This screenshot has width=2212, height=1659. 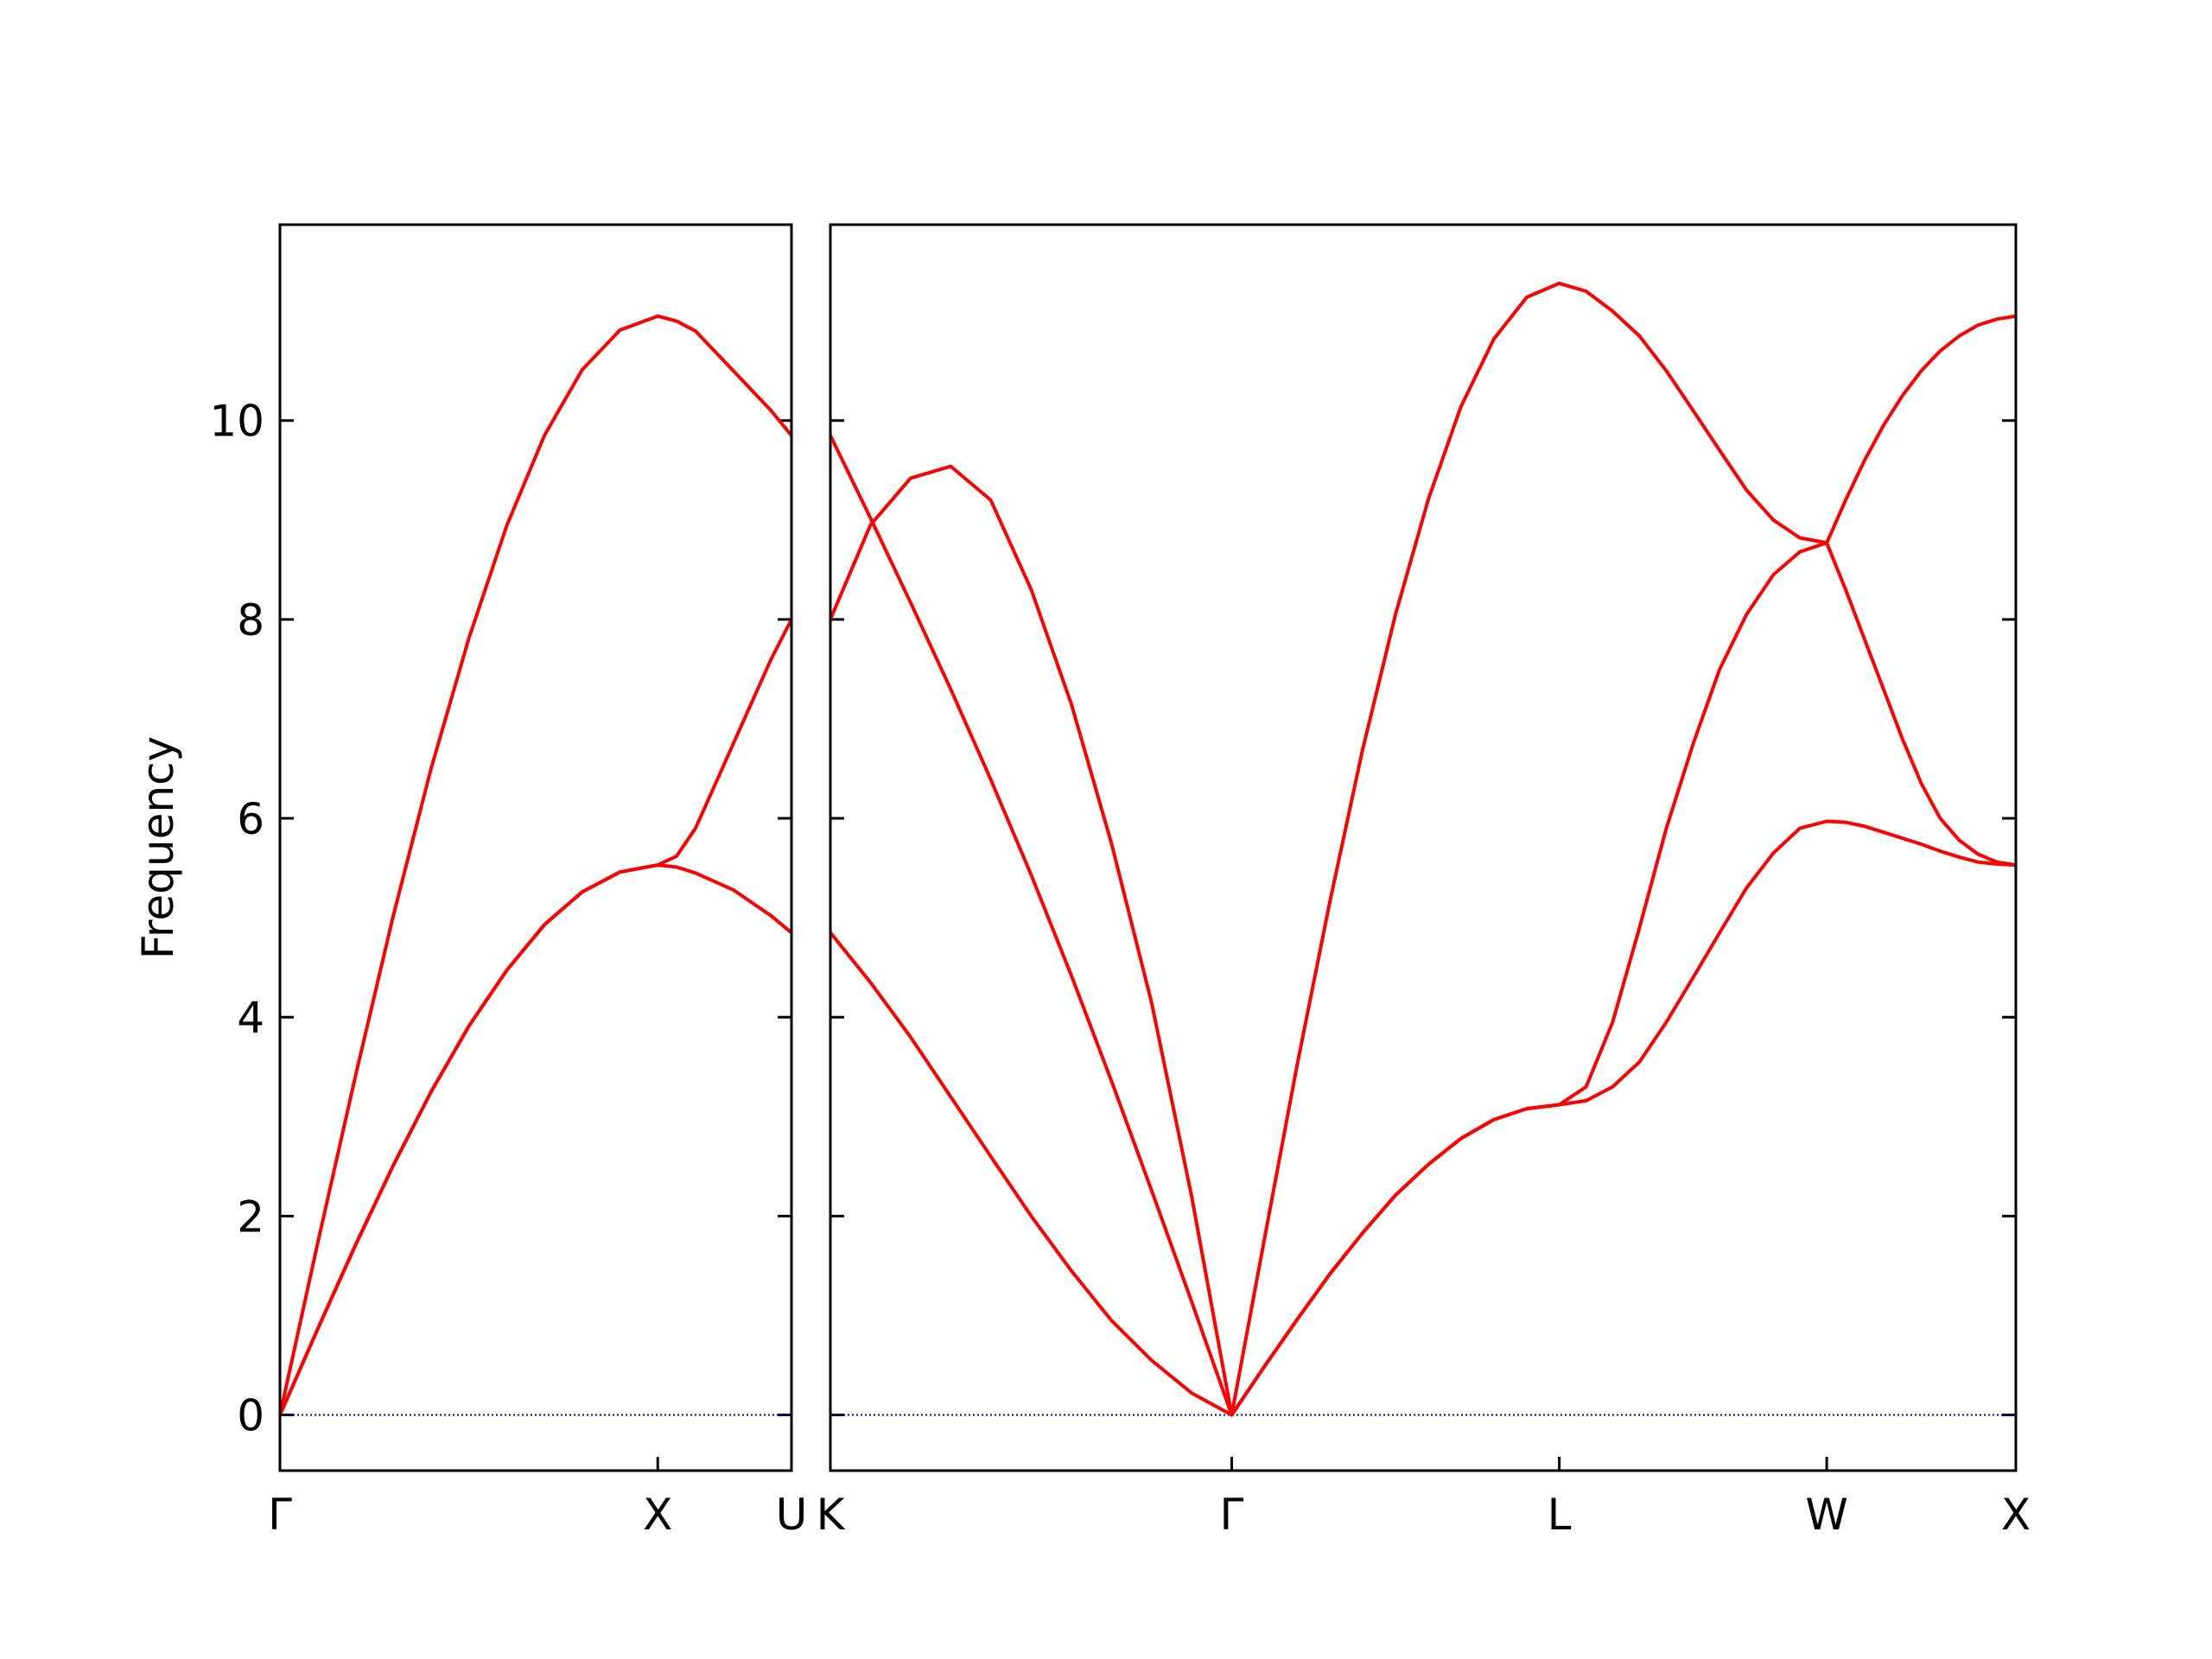 What do you see at coordinates (236, 422) in the screenshot?
I see `y-tick-label: 10` at bounding box center [236, 422].